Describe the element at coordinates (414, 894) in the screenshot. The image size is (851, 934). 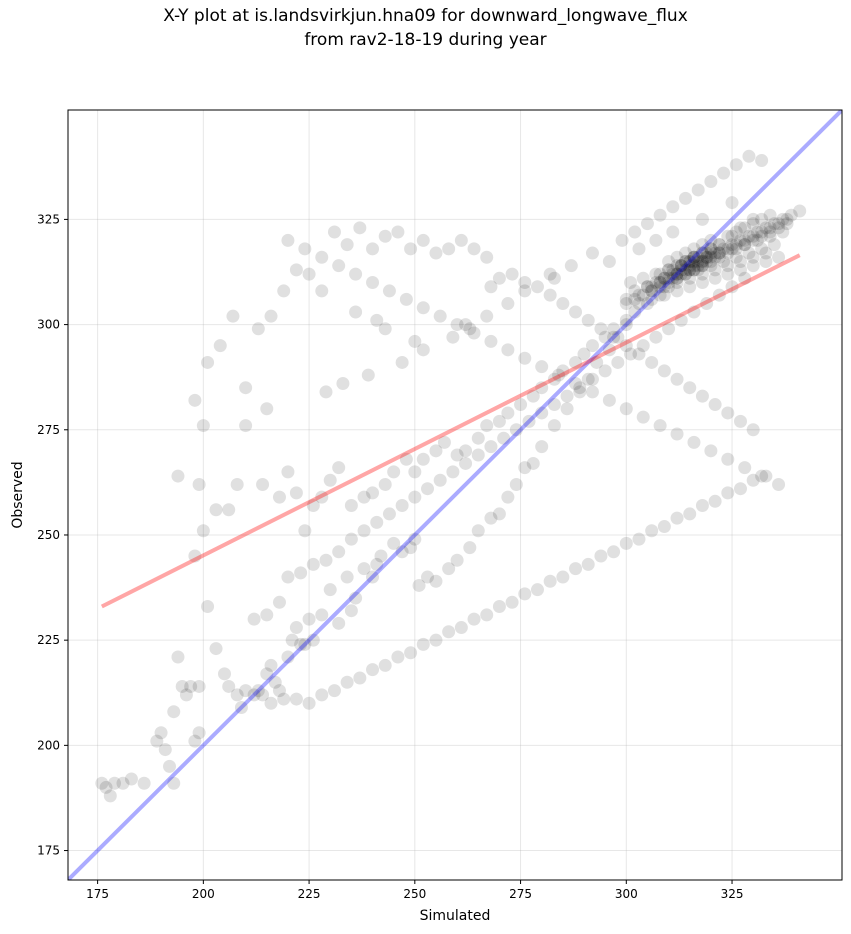
I see `x-tick-label: 250` at that location.